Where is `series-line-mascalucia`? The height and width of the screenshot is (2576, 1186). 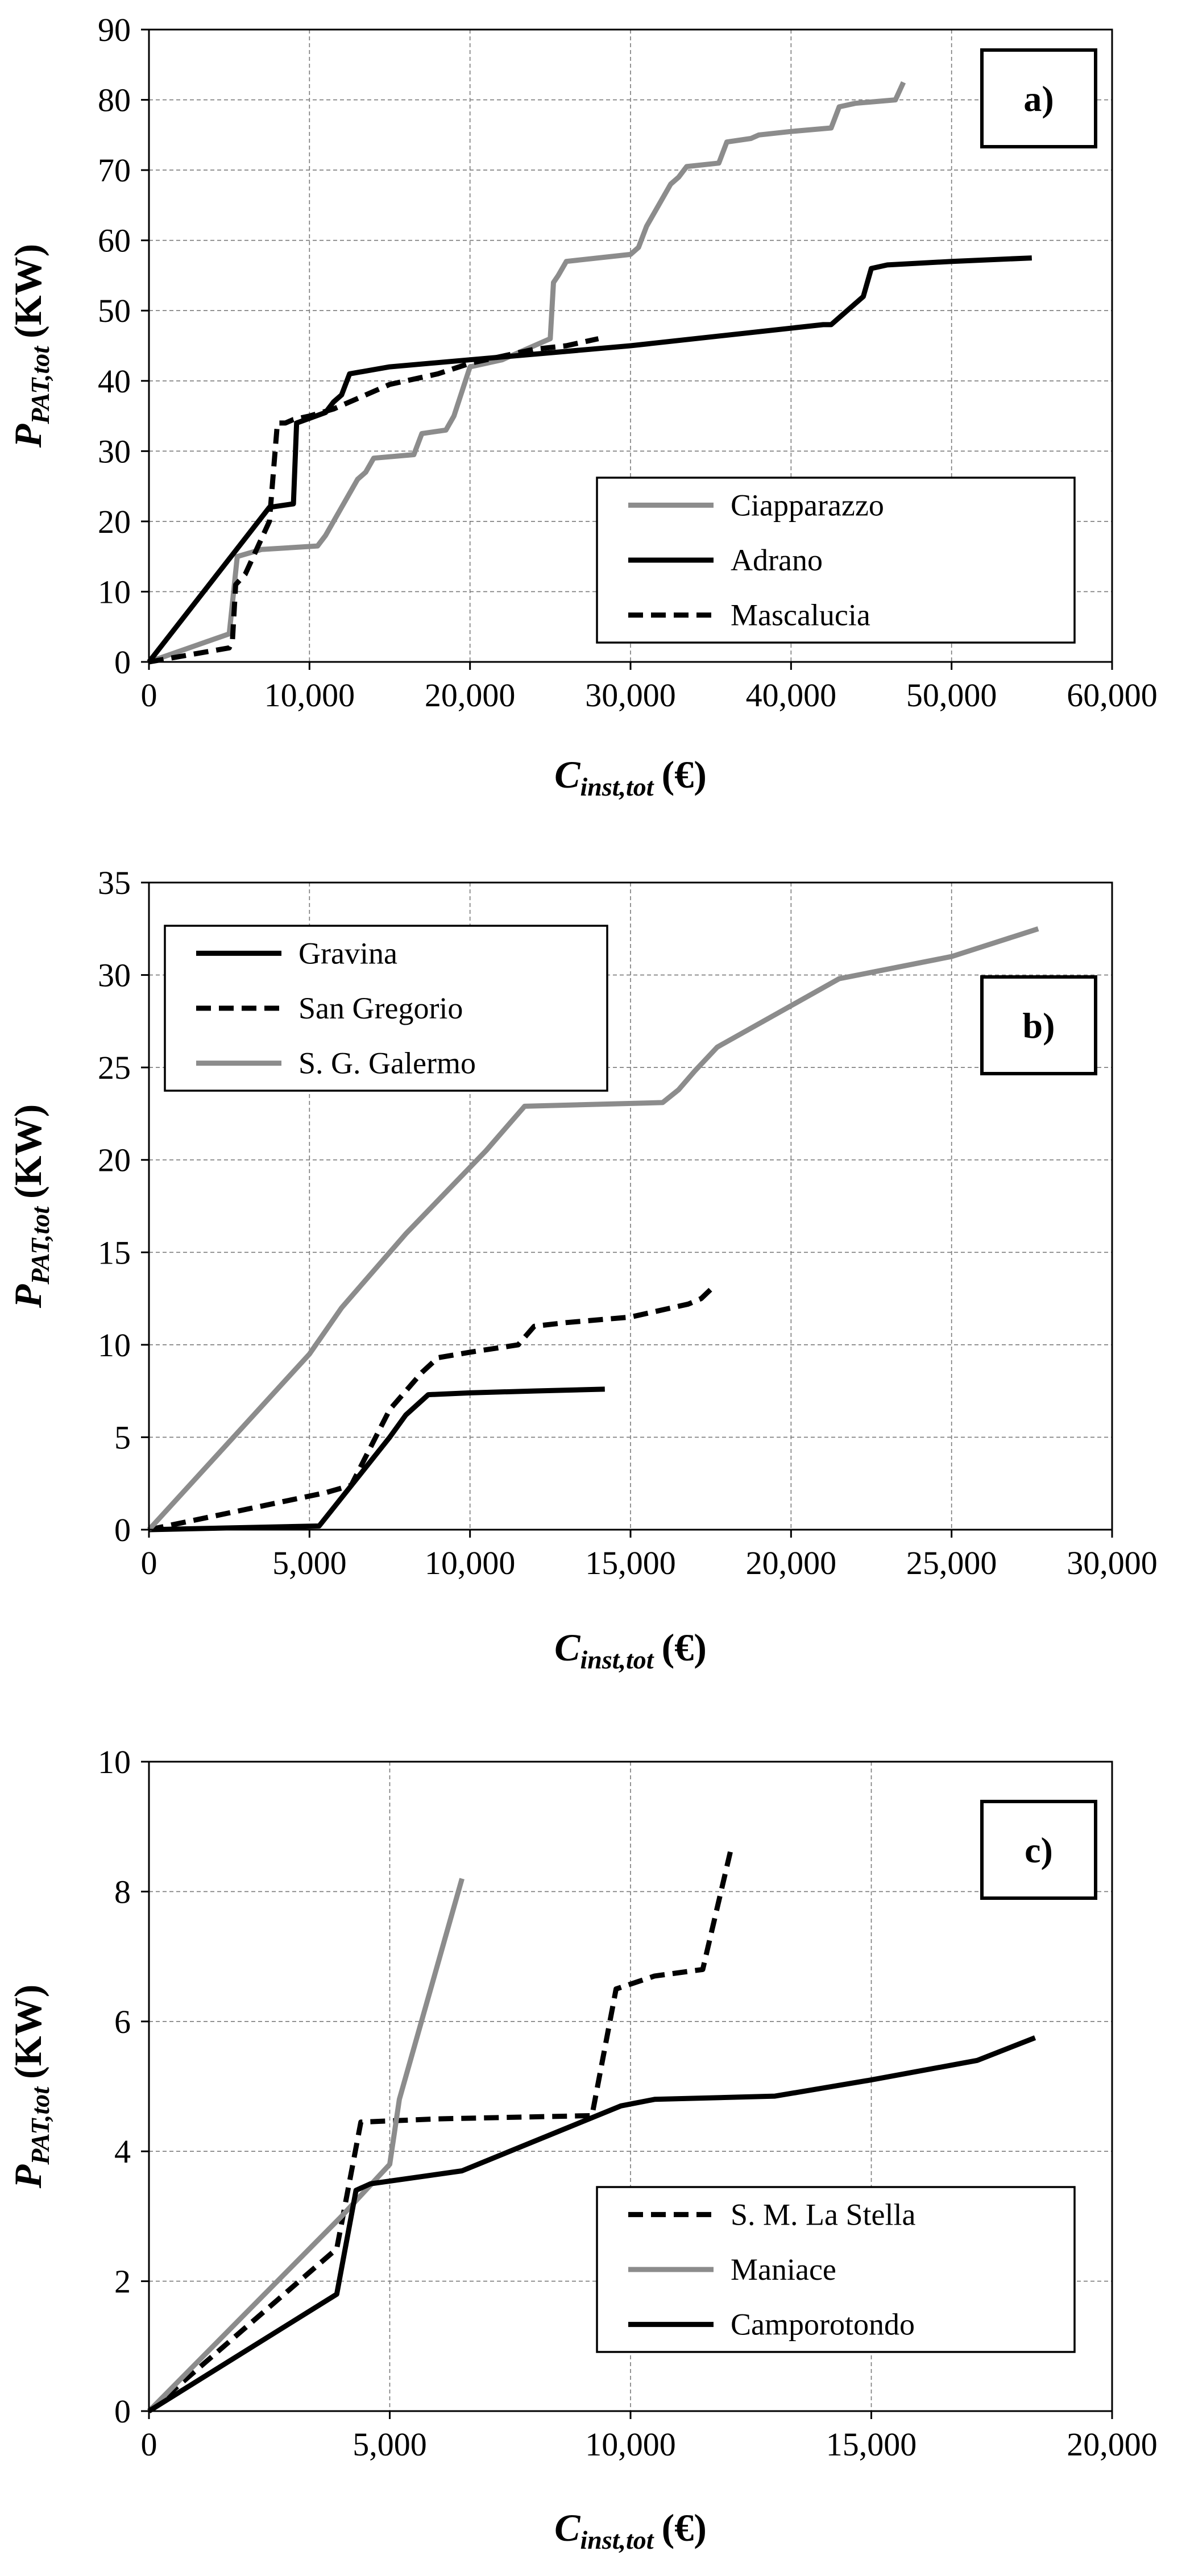
series-line-mascalucia is located at coordinates (374, 500).